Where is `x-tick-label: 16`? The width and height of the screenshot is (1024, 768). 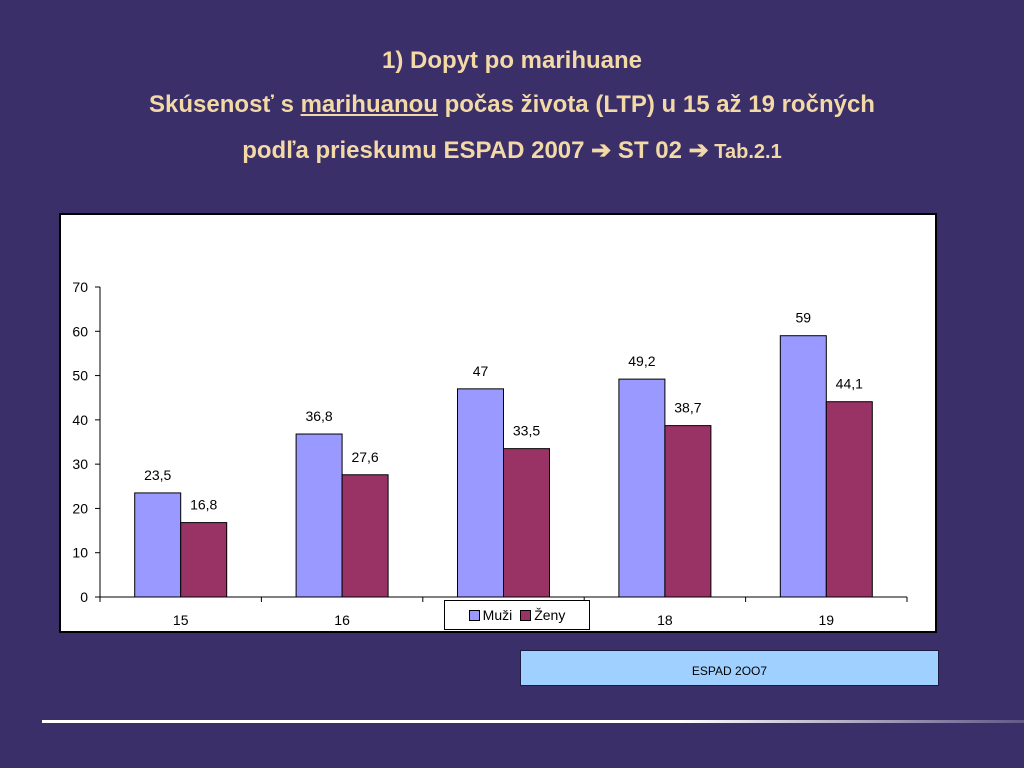
x-tick-label: 16 is located at coordinates (342, 620).